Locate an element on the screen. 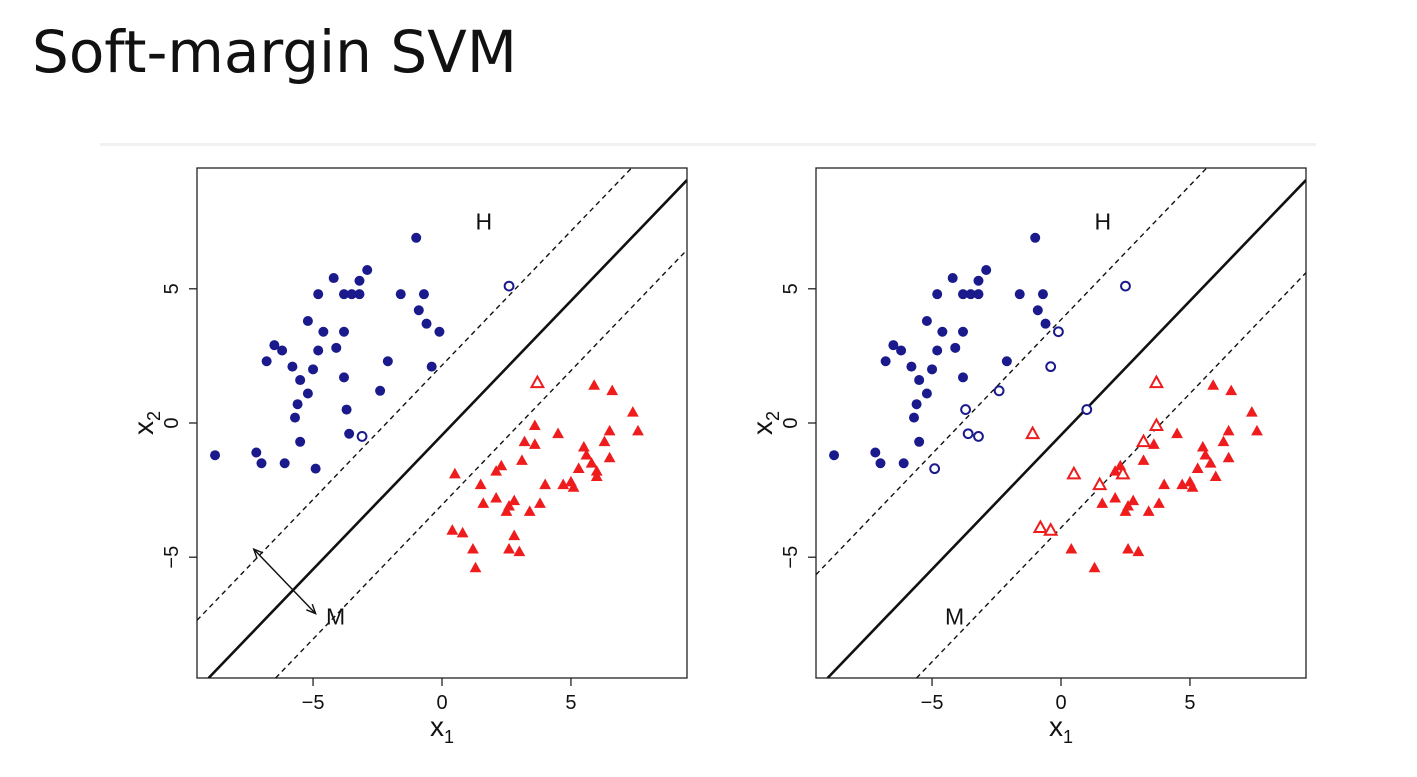  x-axis-label-subscript: 1 is located at coordinates (1068, 737).